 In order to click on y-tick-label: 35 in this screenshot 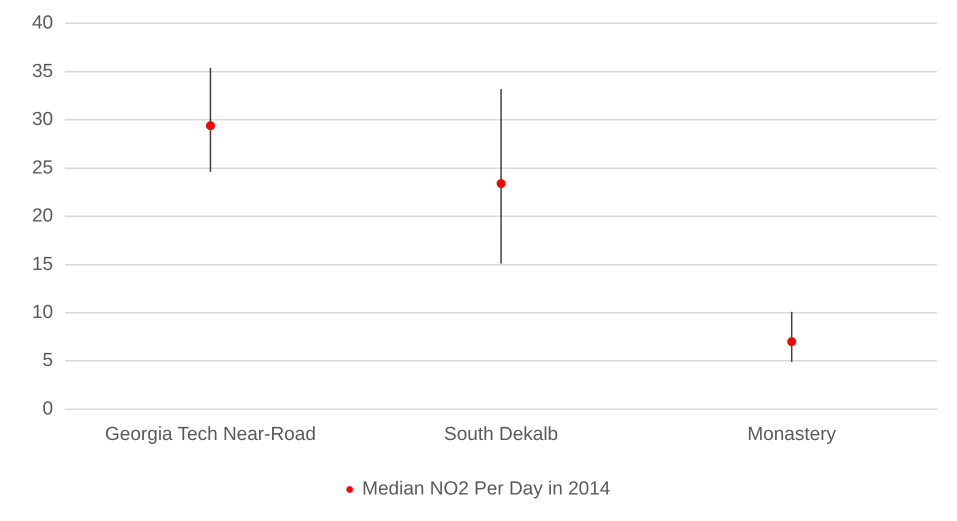, I will do `click(43, 71)`.